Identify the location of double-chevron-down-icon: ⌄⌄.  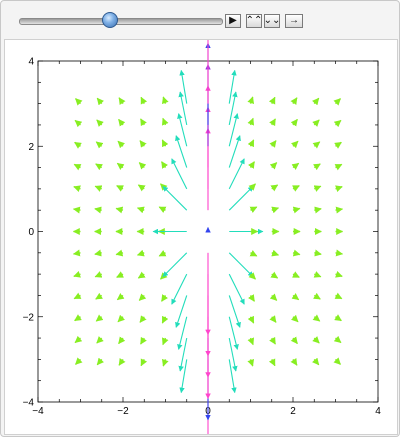
(272, 20).